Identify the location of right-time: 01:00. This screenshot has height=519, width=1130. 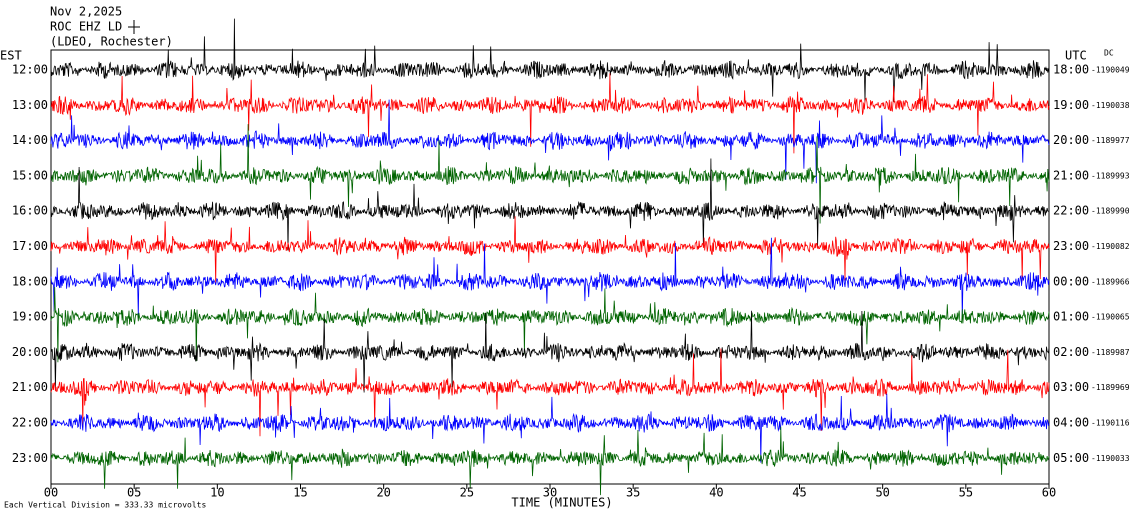
(1071, 317).